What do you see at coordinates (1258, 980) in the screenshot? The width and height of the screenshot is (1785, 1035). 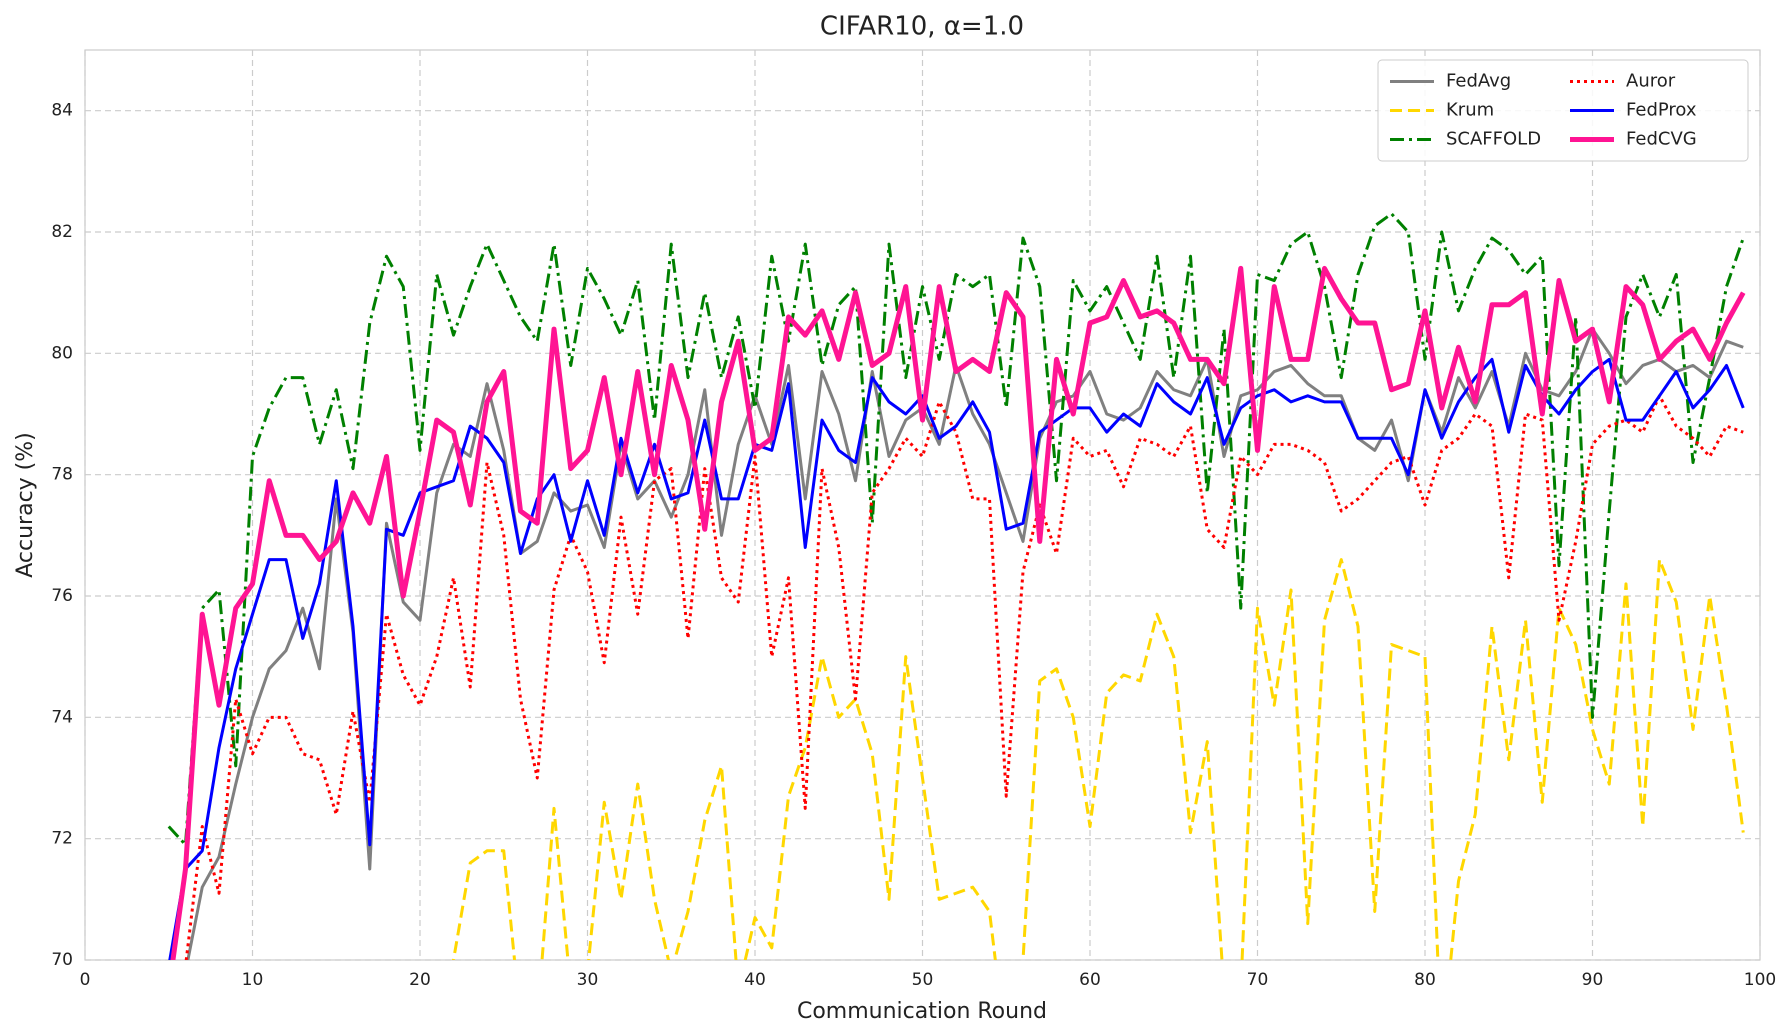 I see `x-tick-label: 70` at bounding box center [1258, 980].